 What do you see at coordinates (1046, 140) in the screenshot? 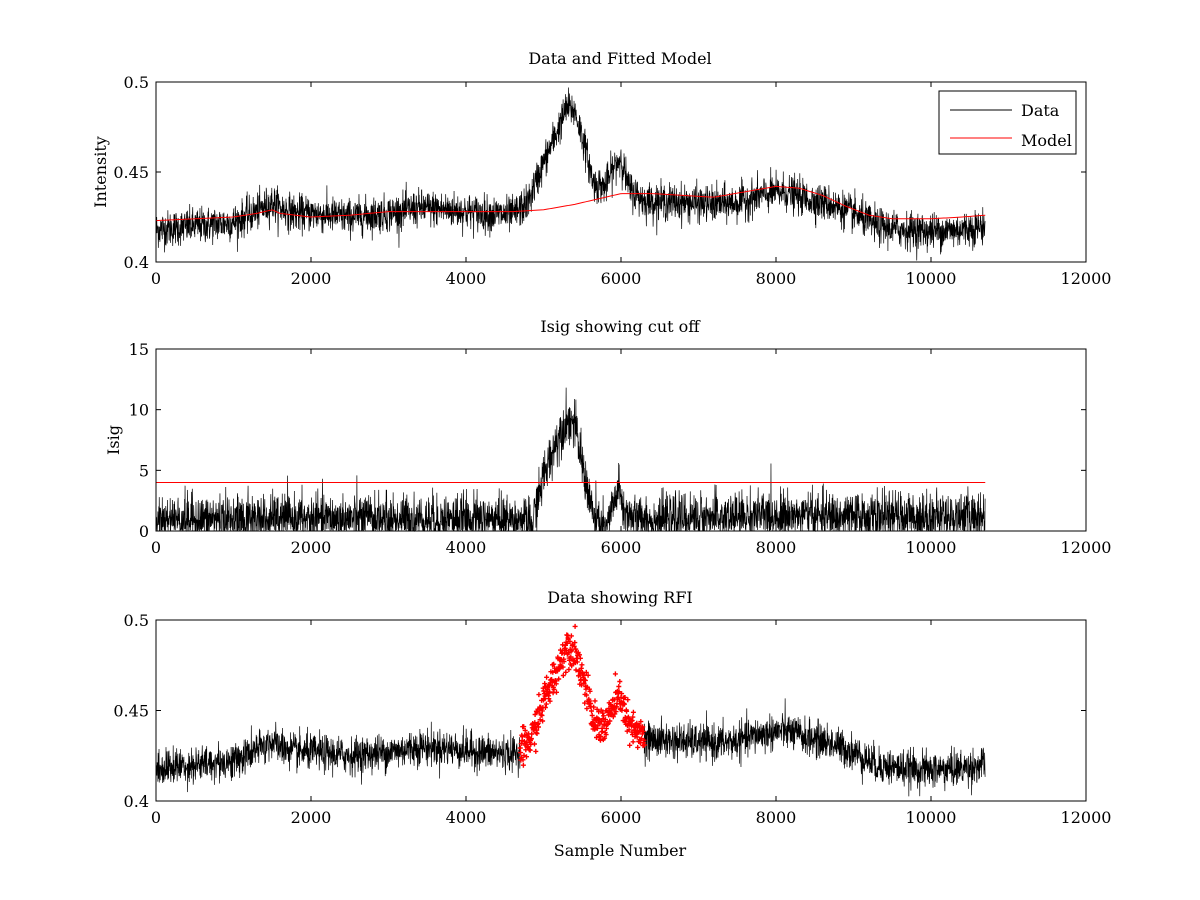
I see `legend-label-model: Model` at bounding box center [1046, 140].